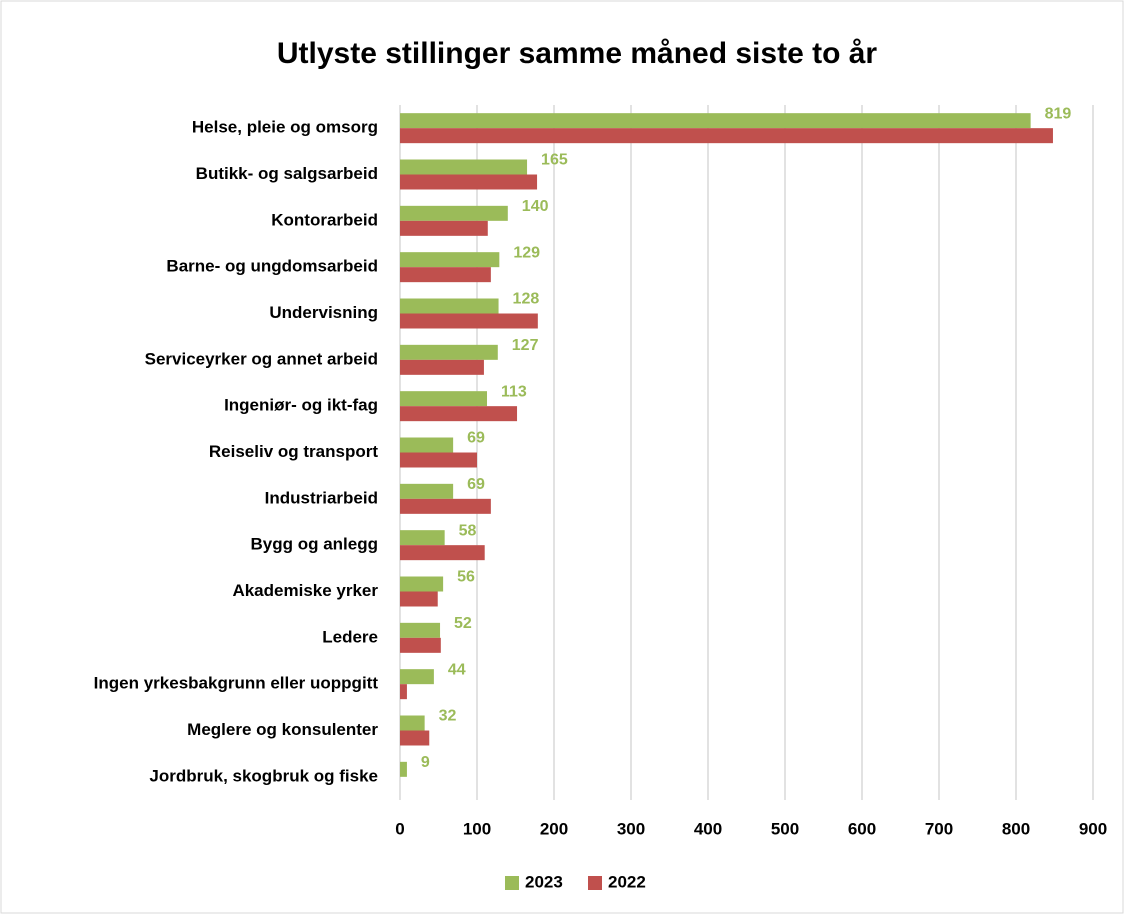 The height and width of the screenshot is (914, 1125). What do you see at coordinates (282, 729) in the screenshot?
I see `y-tick-label: Meglere og konsulenter` at bounding box center [282, 729].